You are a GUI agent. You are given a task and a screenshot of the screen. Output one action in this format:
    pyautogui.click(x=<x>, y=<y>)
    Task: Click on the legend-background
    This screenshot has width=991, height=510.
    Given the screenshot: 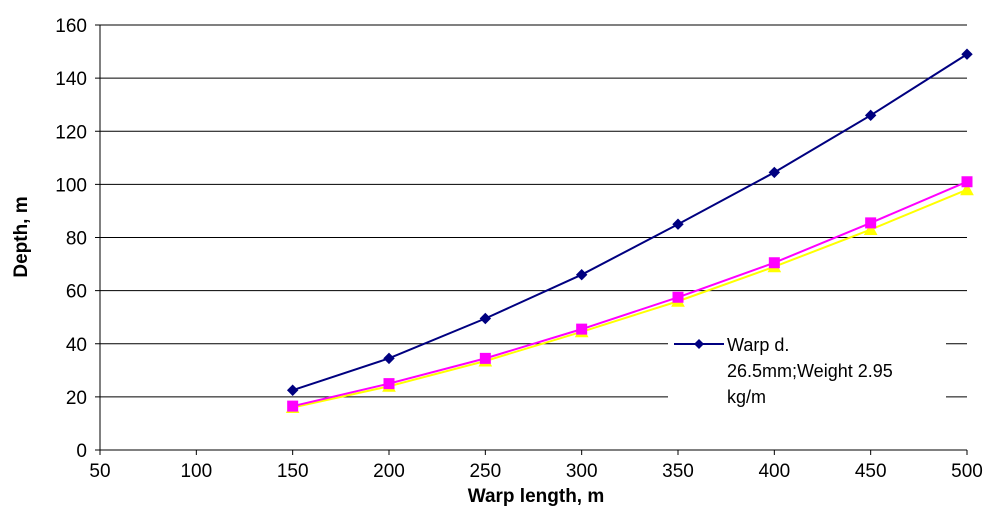 What is the action you would take?
    pyautogui.click(x=807, y=368)
    